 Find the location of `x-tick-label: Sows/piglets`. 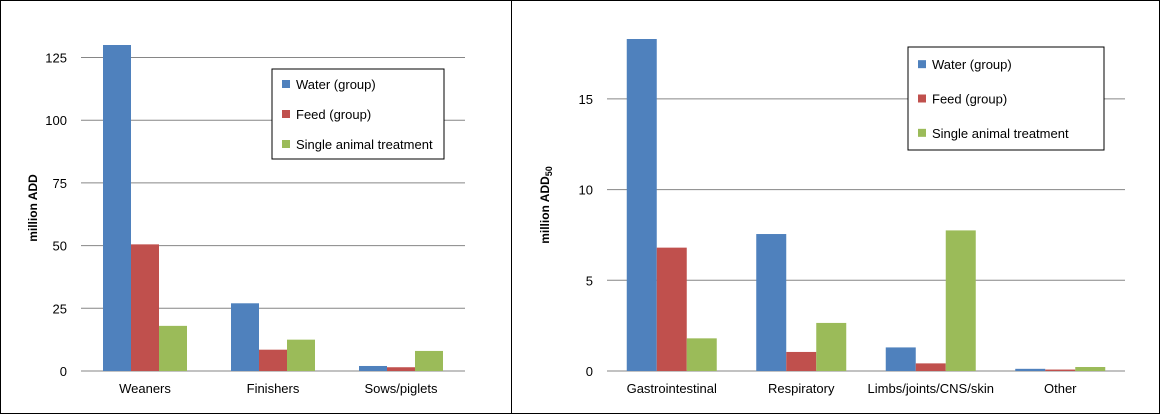

x-tick-label: Sows/piglets is located at coordinates (401, 388).